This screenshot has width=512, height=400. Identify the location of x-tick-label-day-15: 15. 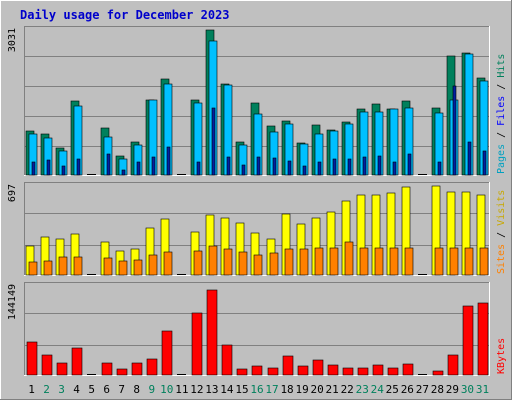
(241, 389).